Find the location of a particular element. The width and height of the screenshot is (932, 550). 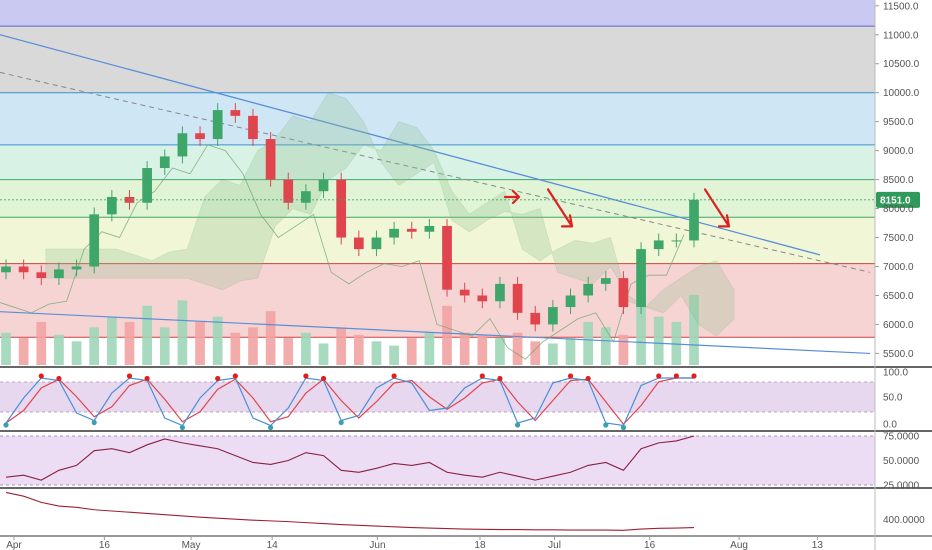

x-tick-label: 14 is located at coordinates (273, 545).